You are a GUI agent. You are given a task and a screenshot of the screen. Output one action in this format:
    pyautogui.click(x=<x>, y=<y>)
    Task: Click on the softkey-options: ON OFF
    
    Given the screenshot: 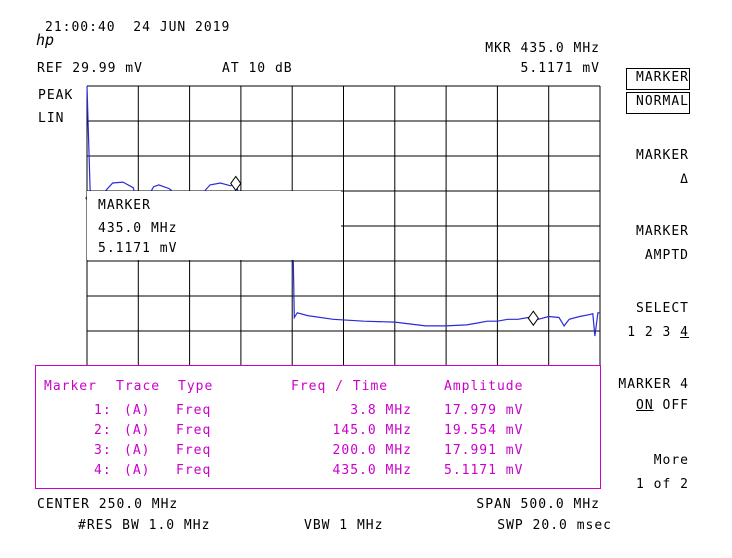 What is the action you would take?
    pyautogui.click(x=648, y=406)
    